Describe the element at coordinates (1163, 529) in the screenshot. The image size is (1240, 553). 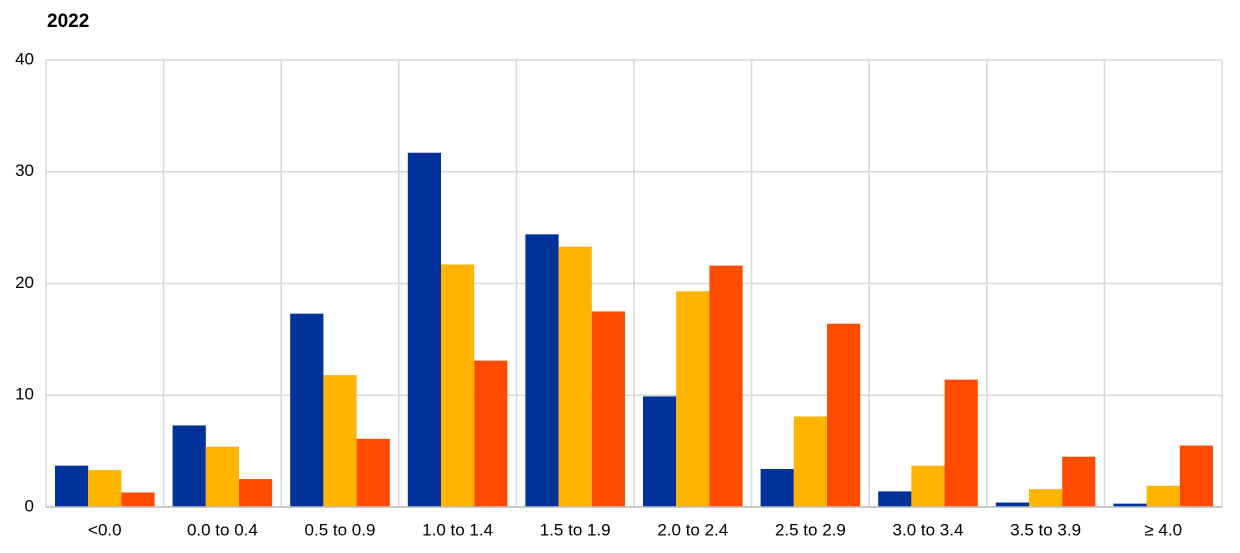
I see `x-tick-label: ≥ 4.0` at that location.